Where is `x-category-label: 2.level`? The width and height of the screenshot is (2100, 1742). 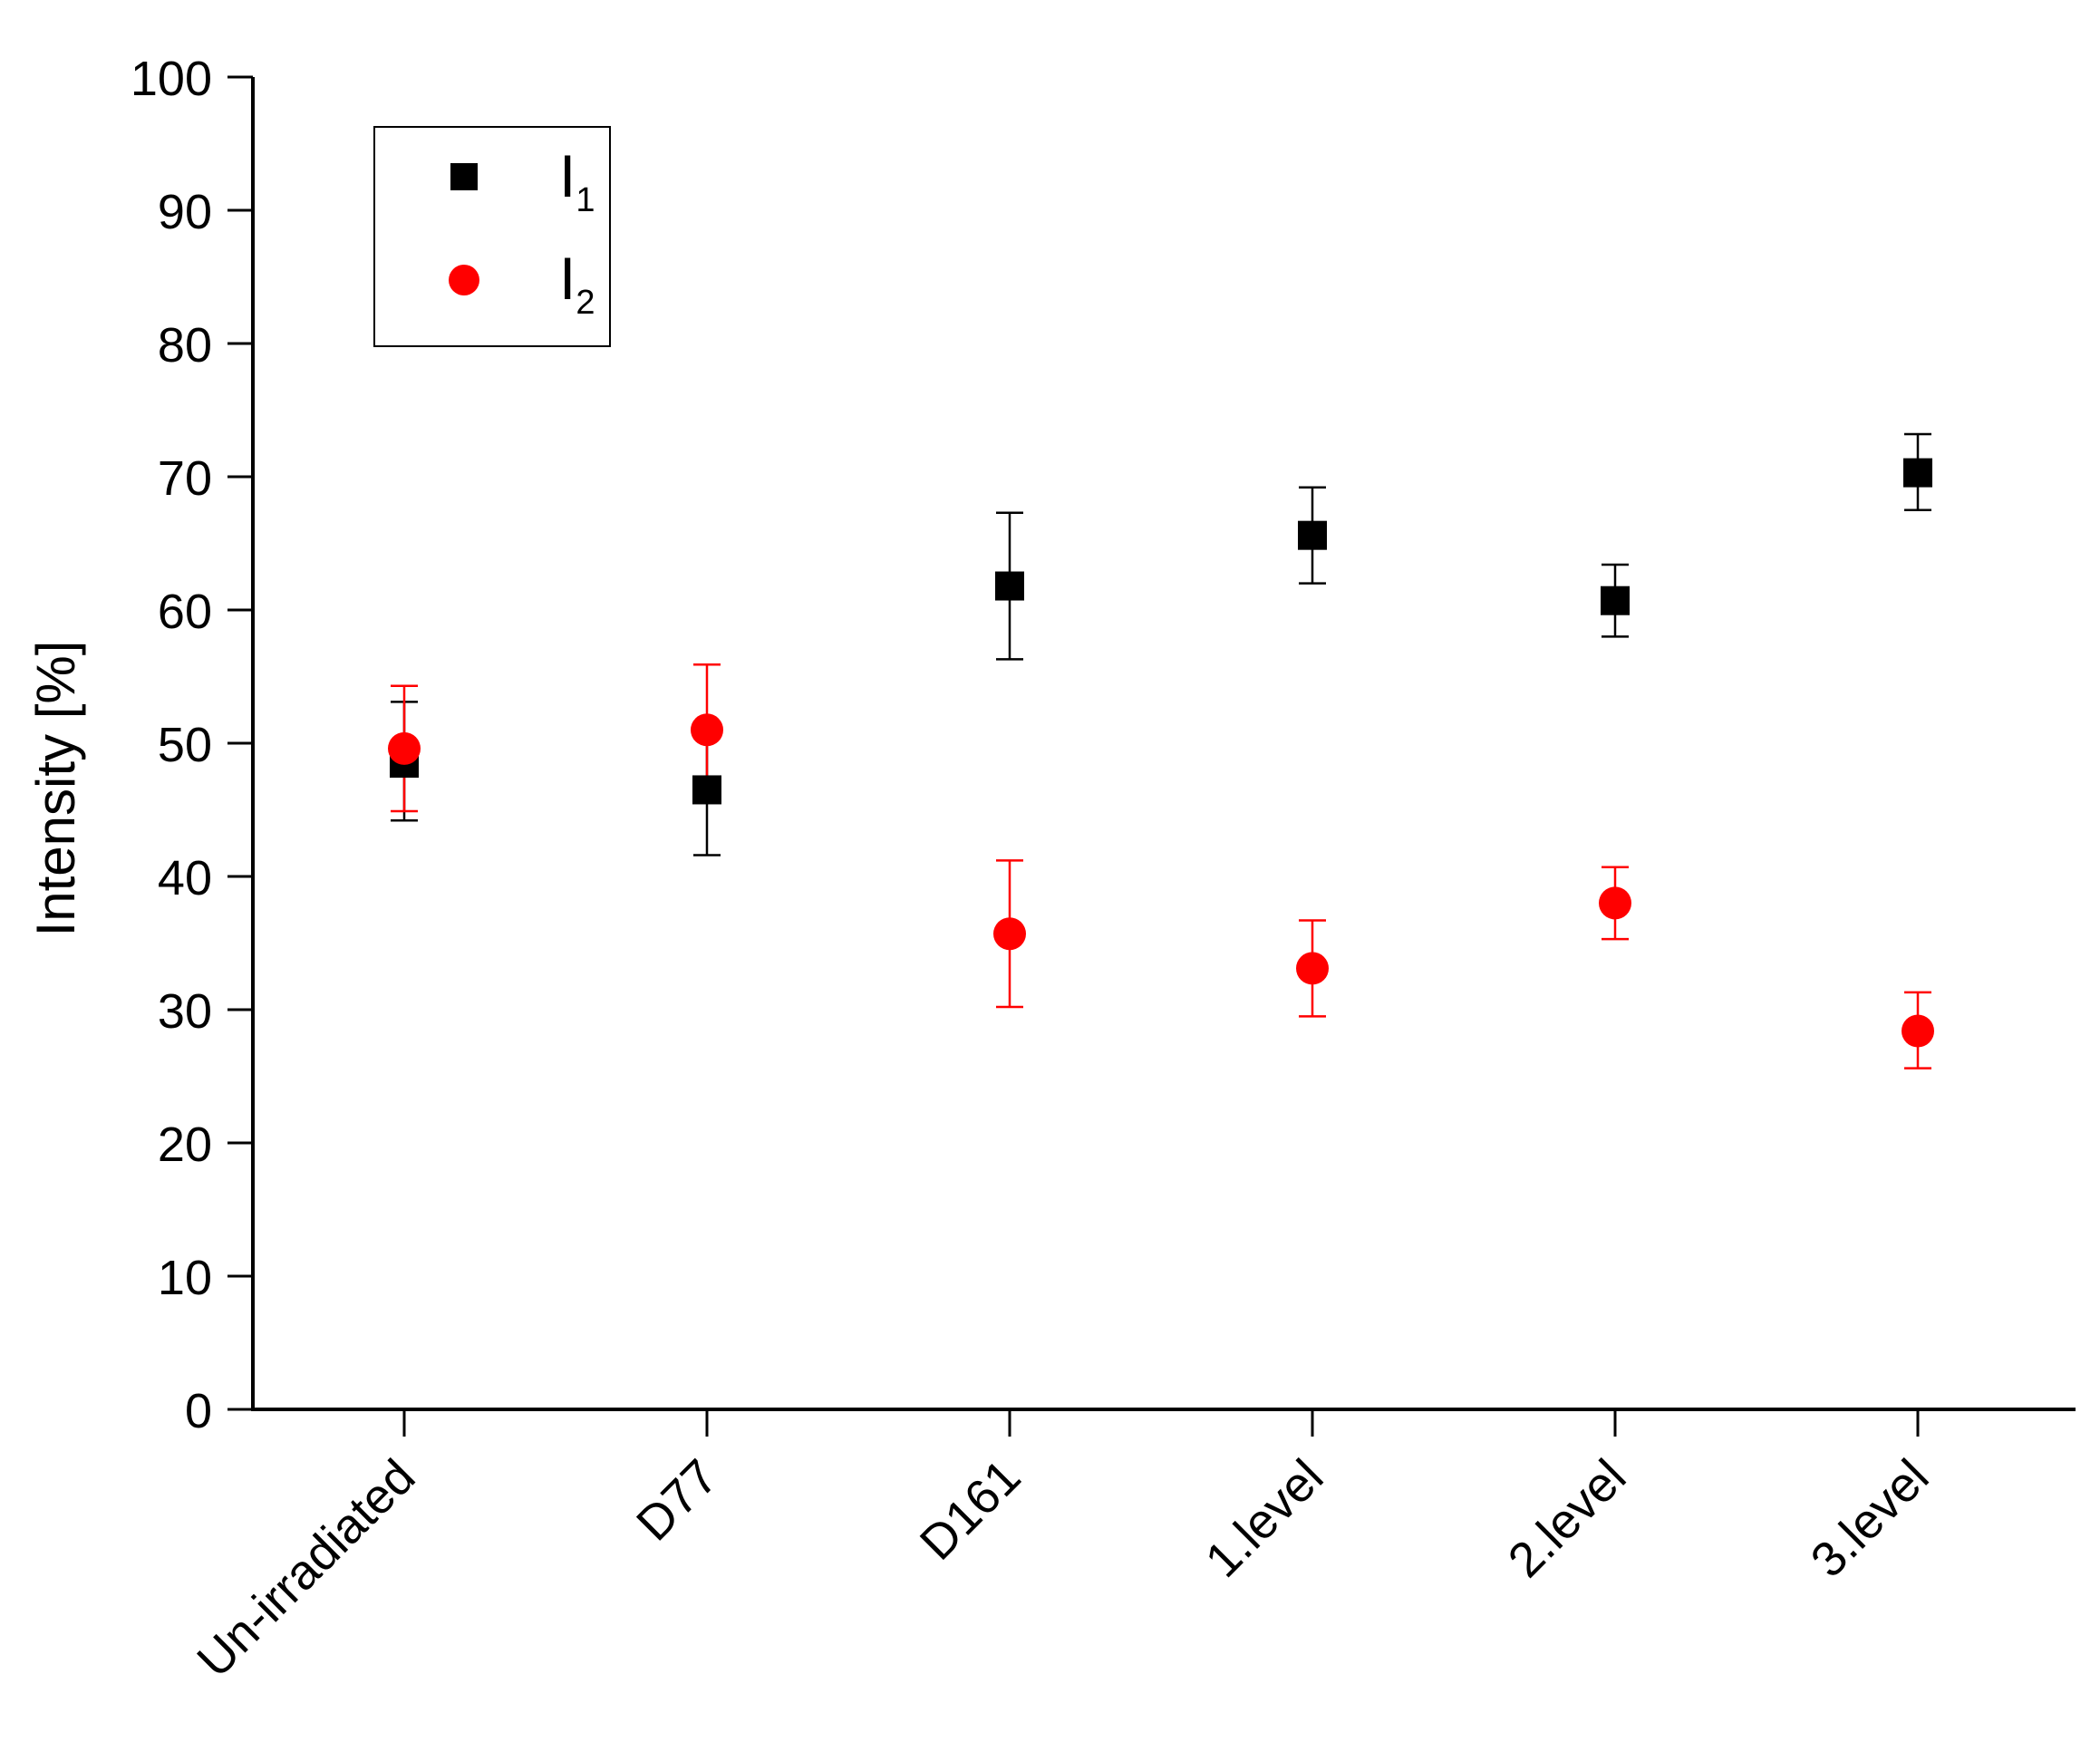 x-category-label: 2.level is located at coordinates (1567, 1518).